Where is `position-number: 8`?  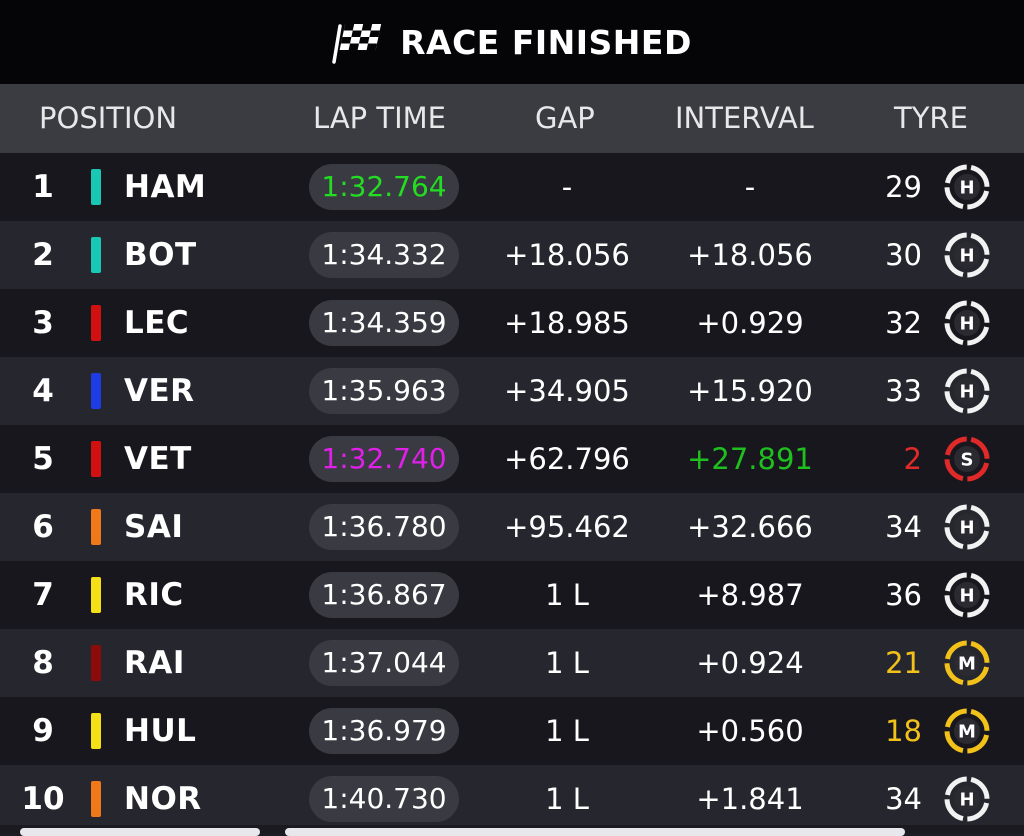
position-number: 8 is located at coordinates (43, 663).